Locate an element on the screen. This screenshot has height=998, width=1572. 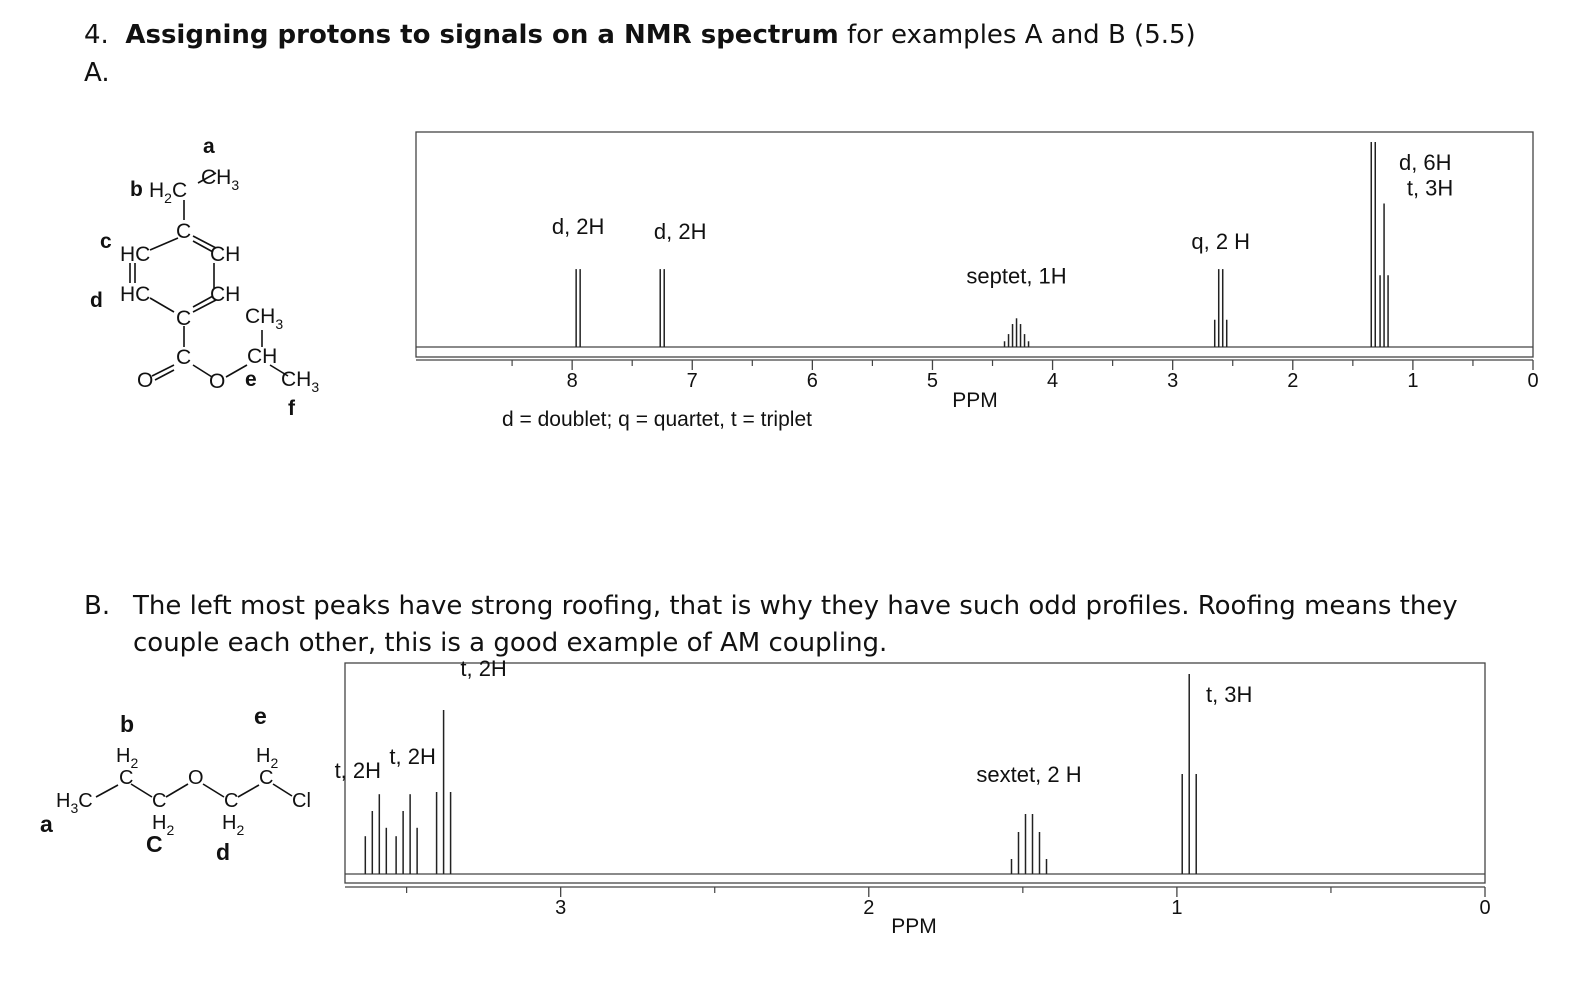
mol-a-hc-c: HC is located at coordinates (135, 254).